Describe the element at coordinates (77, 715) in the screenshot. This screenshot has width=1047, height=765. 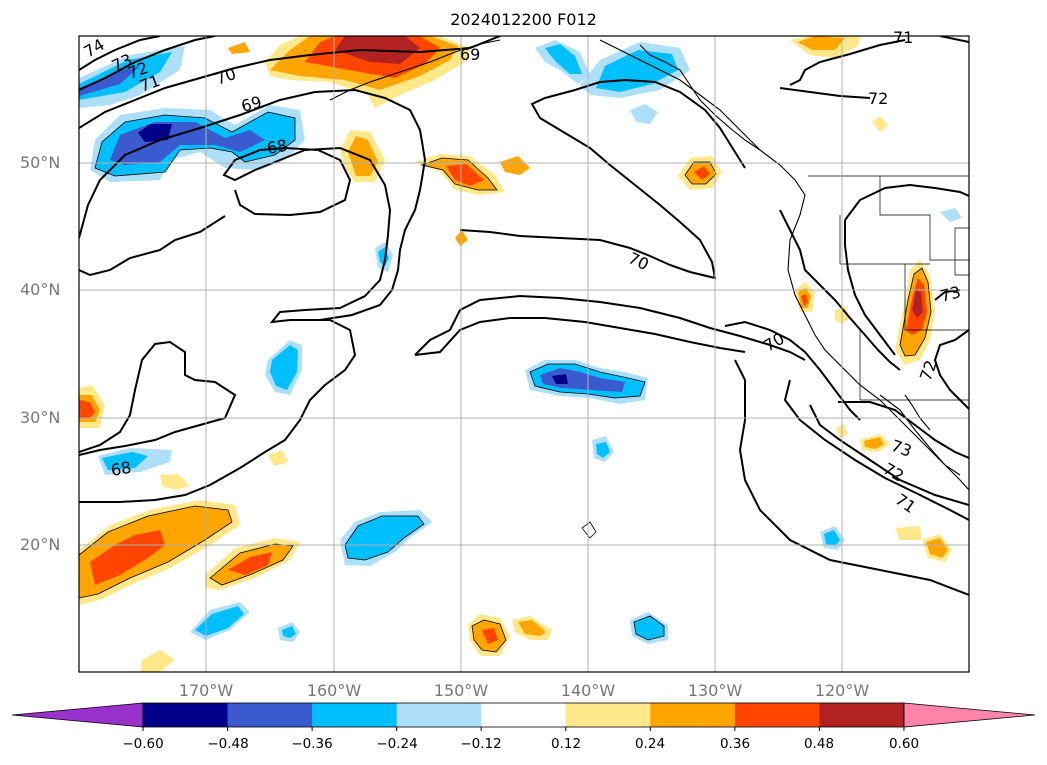
I see `colorbar-extend-low` at that location.